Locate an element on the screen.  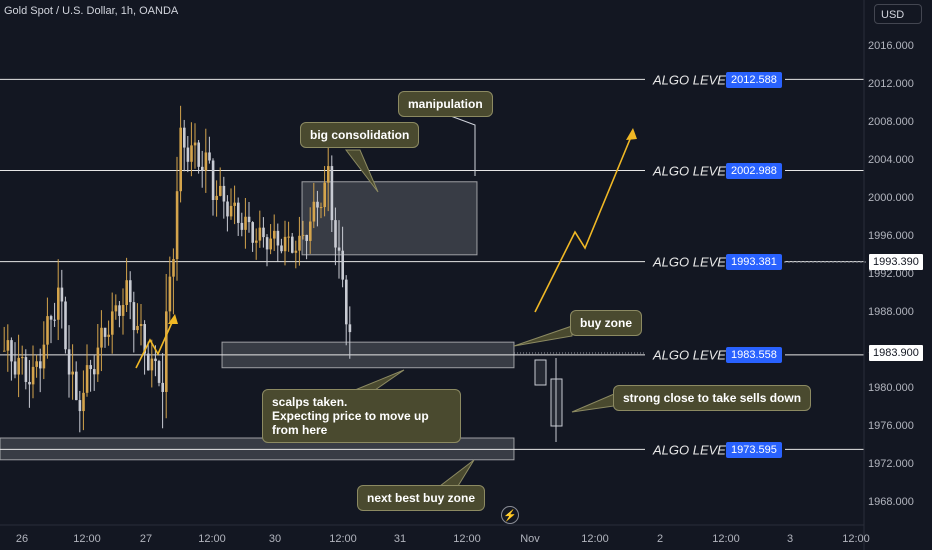
price-tick-label: 2012.000 is located at coordinates (891, 83).